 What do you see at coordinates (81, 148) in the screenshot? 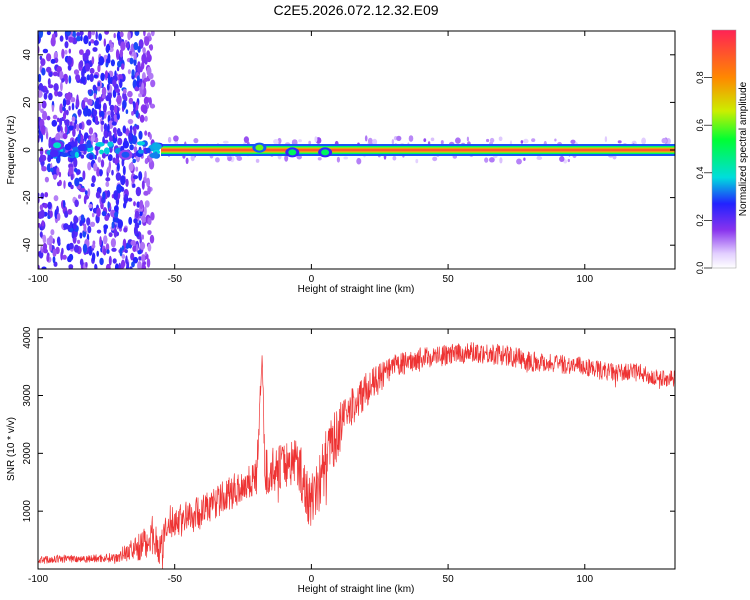
I see `carrier-blob` at bounding box center [81, 148].